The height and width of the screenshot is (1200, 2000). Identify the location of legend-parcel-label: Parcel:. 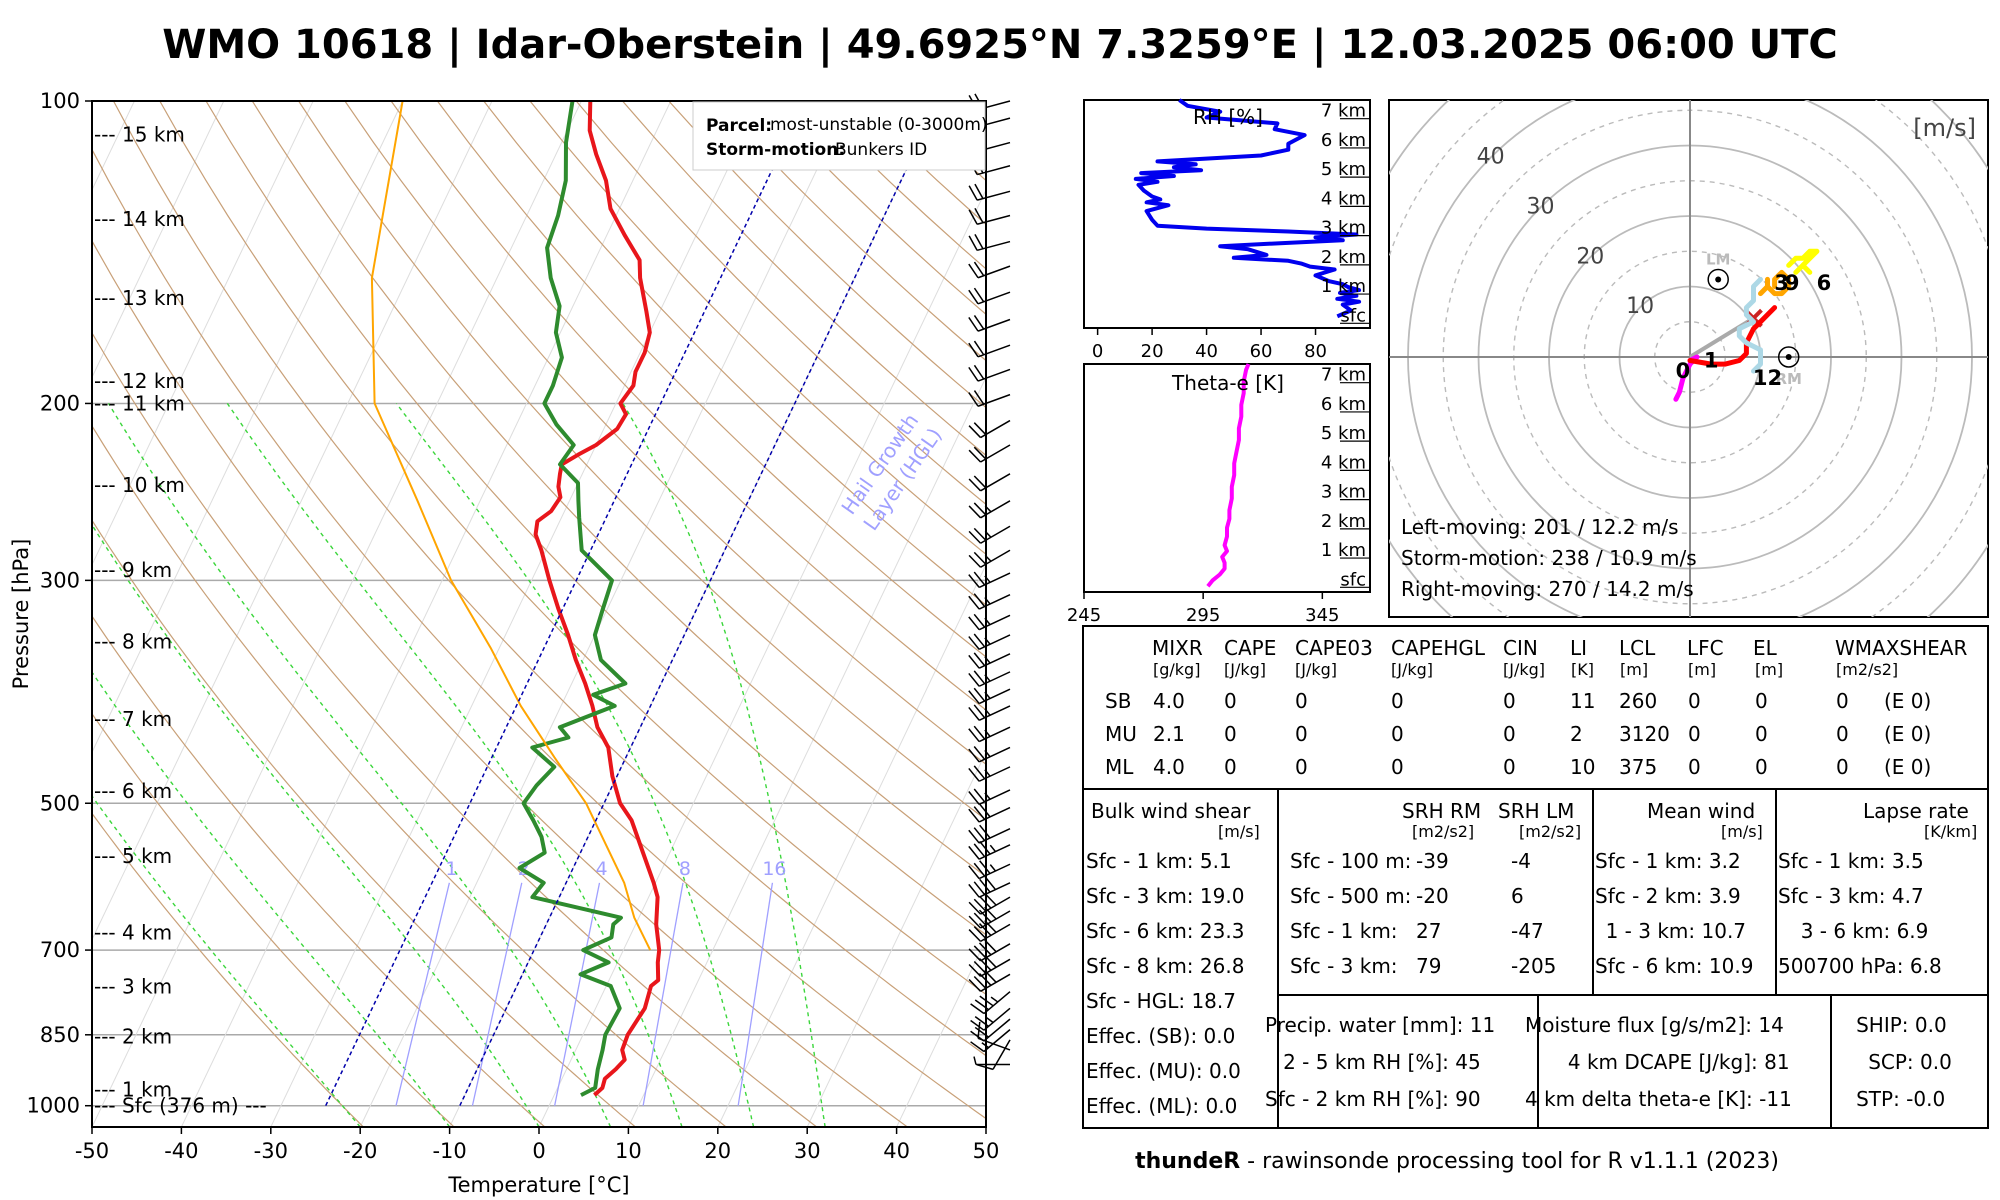
(739, 126).